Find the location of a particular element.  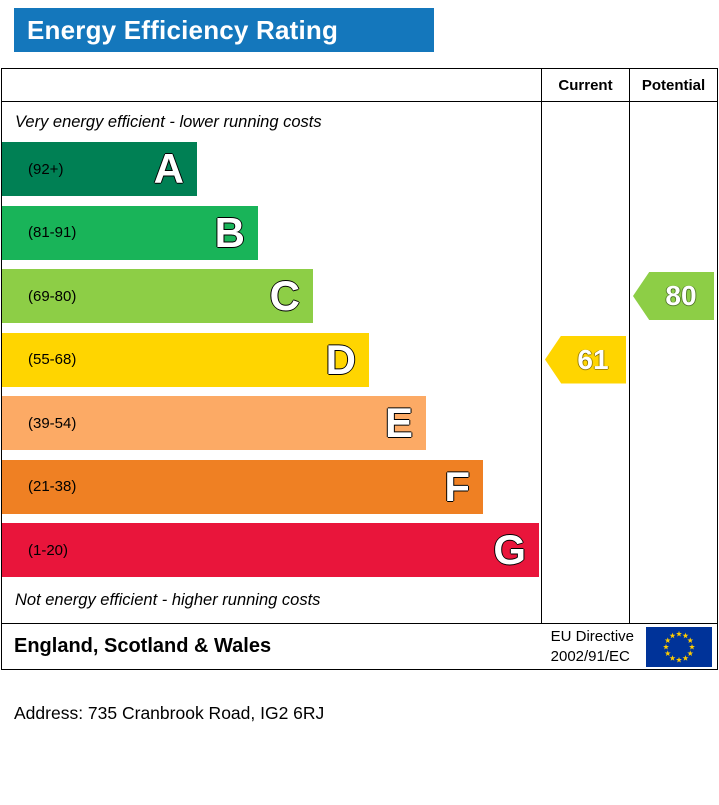

current-rating-arrow: 61 is located at coordinates (585, 359).